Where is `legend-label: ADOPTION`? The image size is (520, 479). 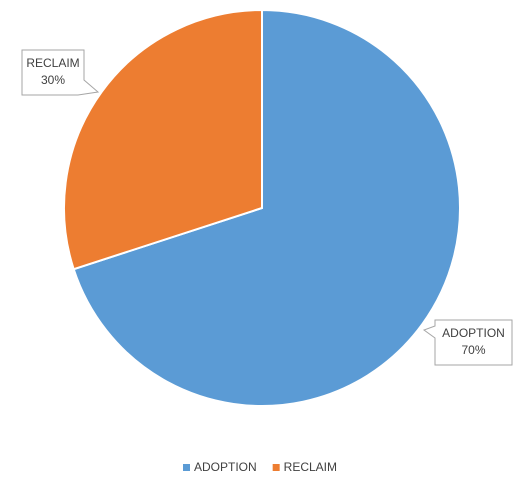
legend-label: ADOPTION is located at coordinates (225, 467).